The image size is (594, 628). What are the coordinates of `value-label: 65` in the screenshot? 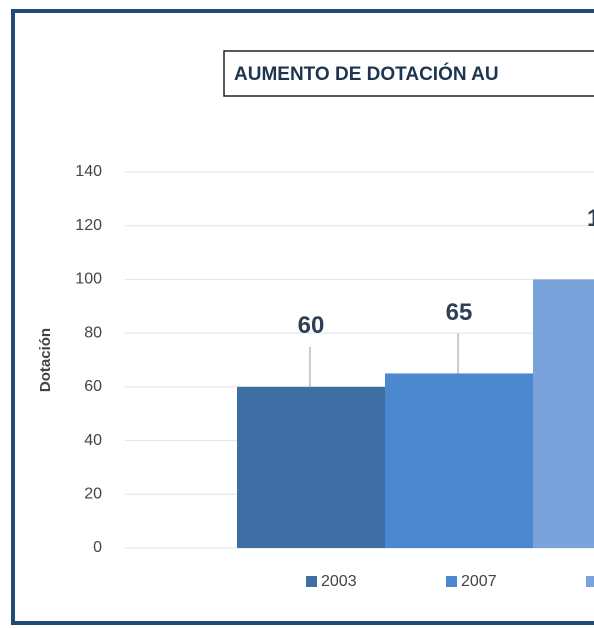 It's located at (459, 312).